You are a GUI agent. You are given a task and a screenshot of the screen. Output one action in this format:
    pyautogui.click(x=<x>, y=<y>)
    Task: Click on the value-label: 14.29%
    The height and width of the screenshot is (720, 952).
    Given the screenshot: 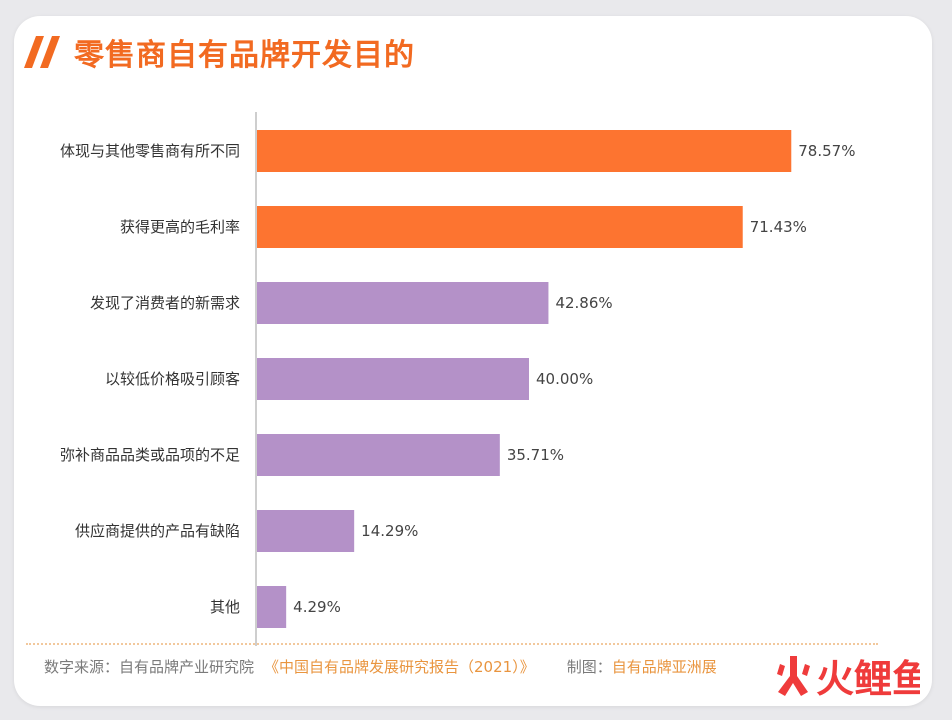 What is the action you would take?
    pyautogui.click(x=389, y=531)
    